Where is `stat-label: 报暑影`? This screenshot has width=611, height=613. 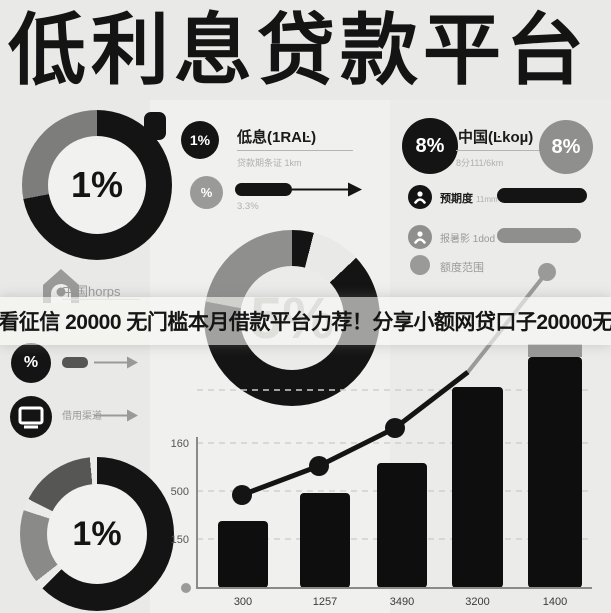
stat-label: 报暑影 is located at coordinates (455, 239).